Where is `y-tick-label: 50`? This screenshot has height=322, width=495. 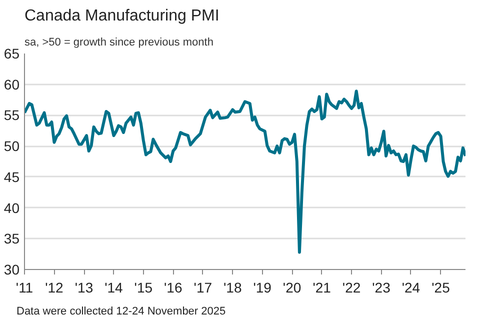 y-tick-label: 50 is located at coordinates (12, 146).